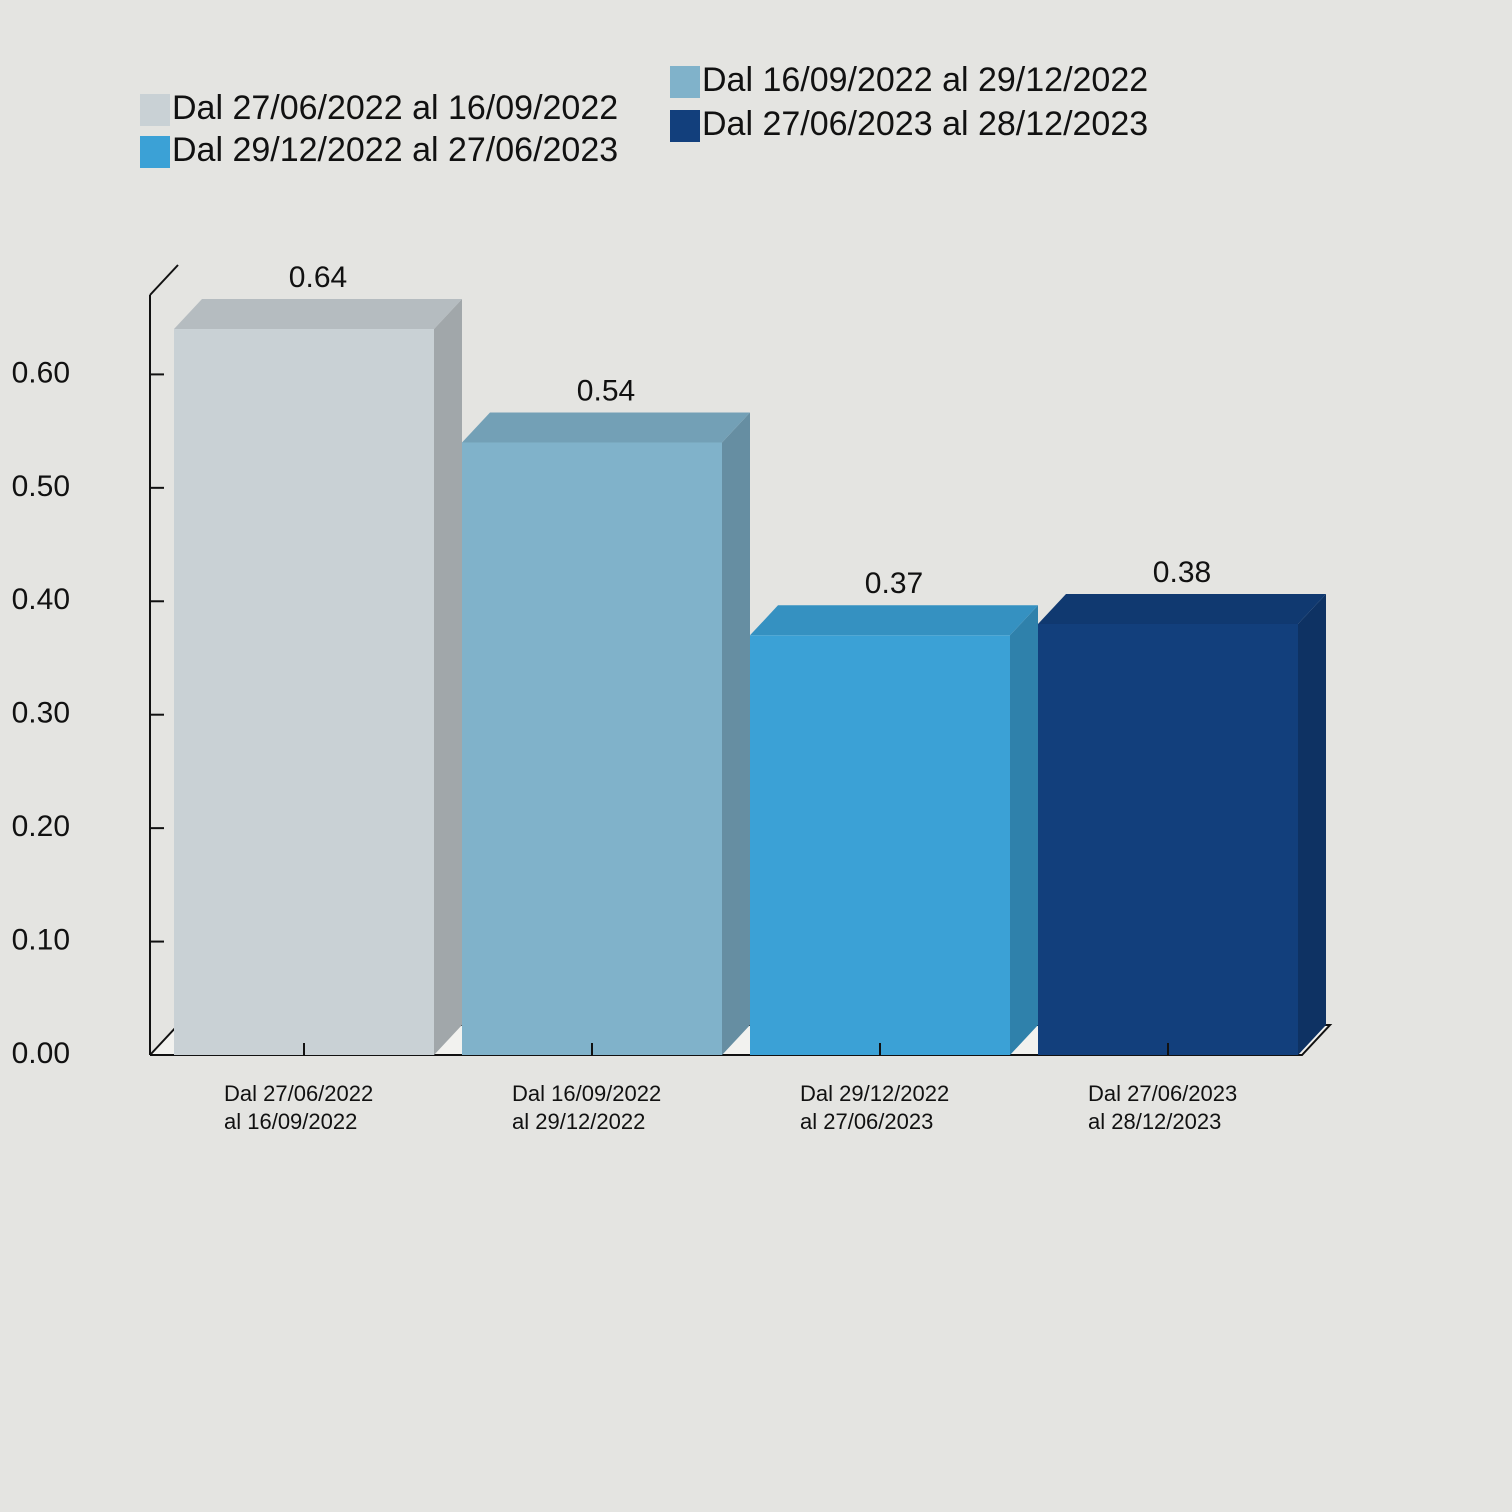  What do you see at coordinates (41, 939) in the screenshot?
I see `y-tick-label: 0.10` at bounding box center [41, 939].